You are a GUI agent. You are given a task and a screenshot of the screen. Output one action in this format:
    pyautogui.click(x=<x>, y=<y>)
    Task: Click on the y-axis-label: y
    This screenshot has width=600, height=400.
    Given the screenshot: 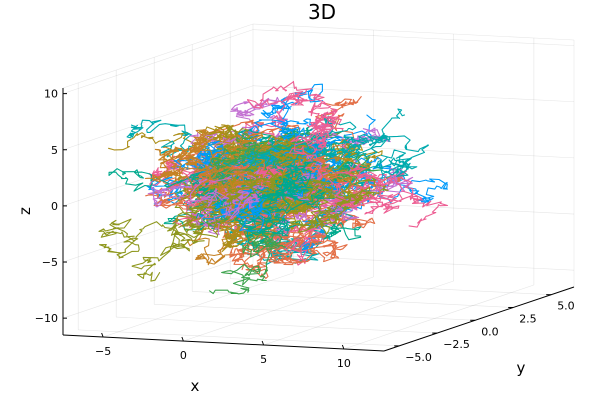 What is the action you would take?
    pyautogui.click(x=521, y=368)
    